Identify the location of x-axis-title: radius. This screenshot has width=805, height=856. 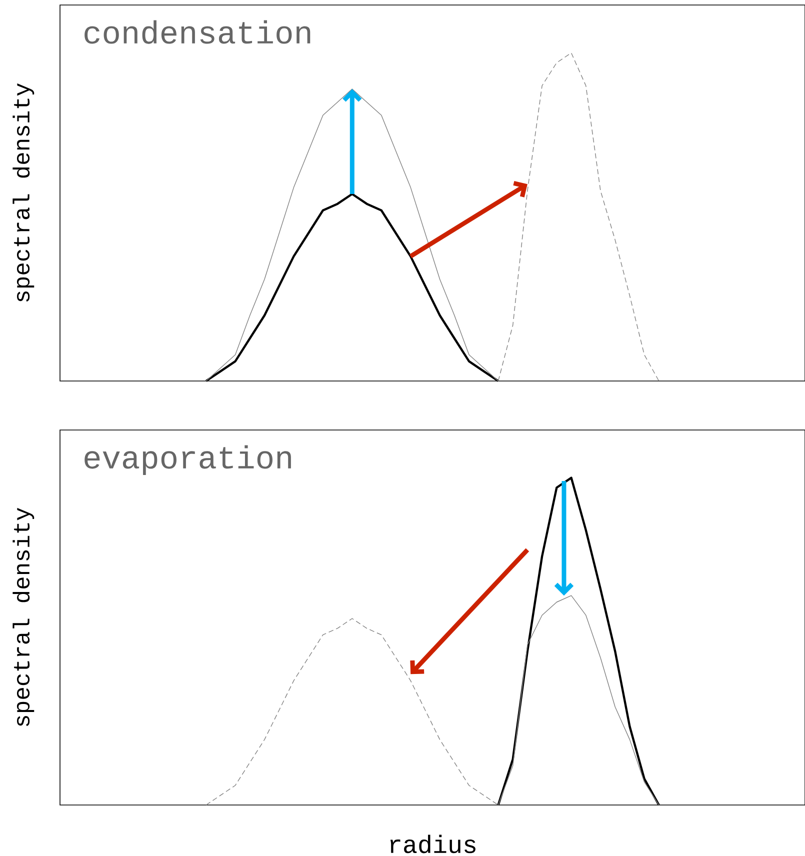
(433, 844).